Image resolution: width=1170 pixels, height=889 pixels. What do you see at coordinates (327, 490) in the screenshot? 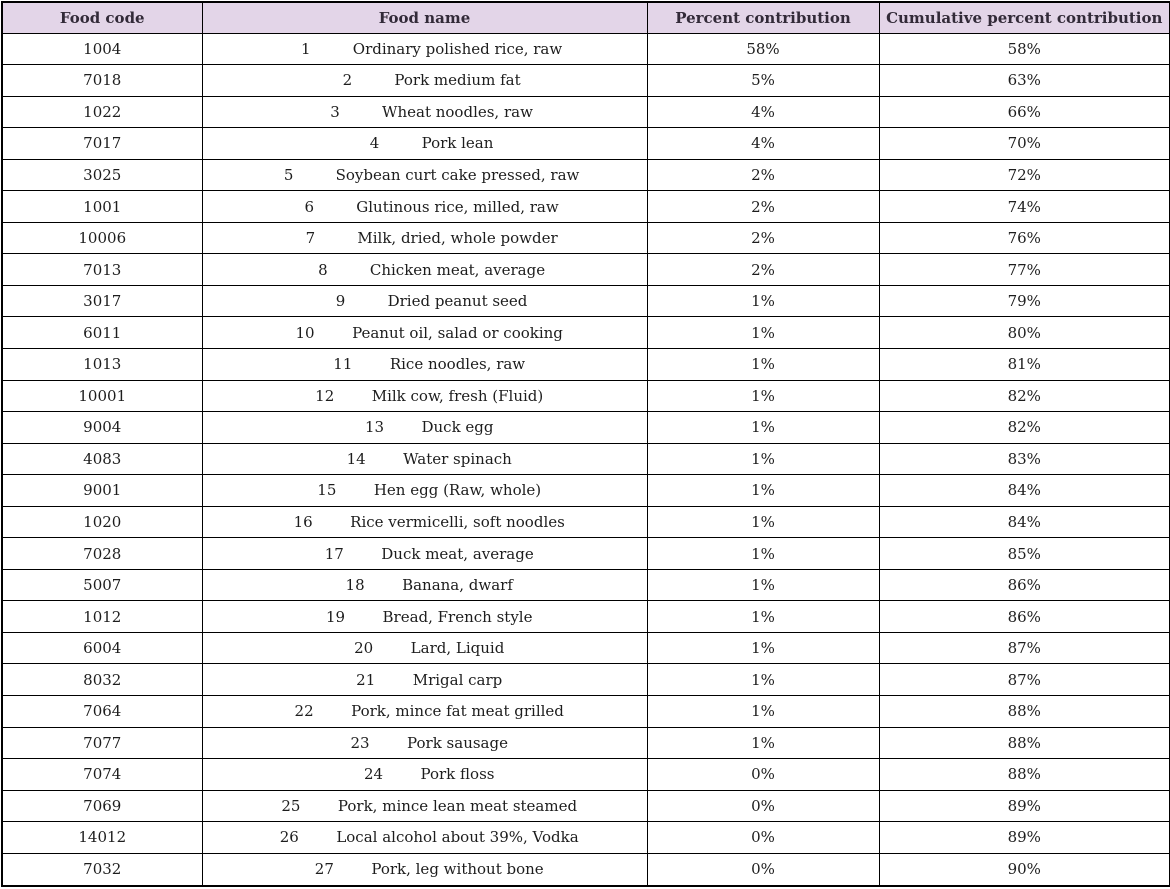
I see `food-rank-number: 15` at bounding box center [327, 490].